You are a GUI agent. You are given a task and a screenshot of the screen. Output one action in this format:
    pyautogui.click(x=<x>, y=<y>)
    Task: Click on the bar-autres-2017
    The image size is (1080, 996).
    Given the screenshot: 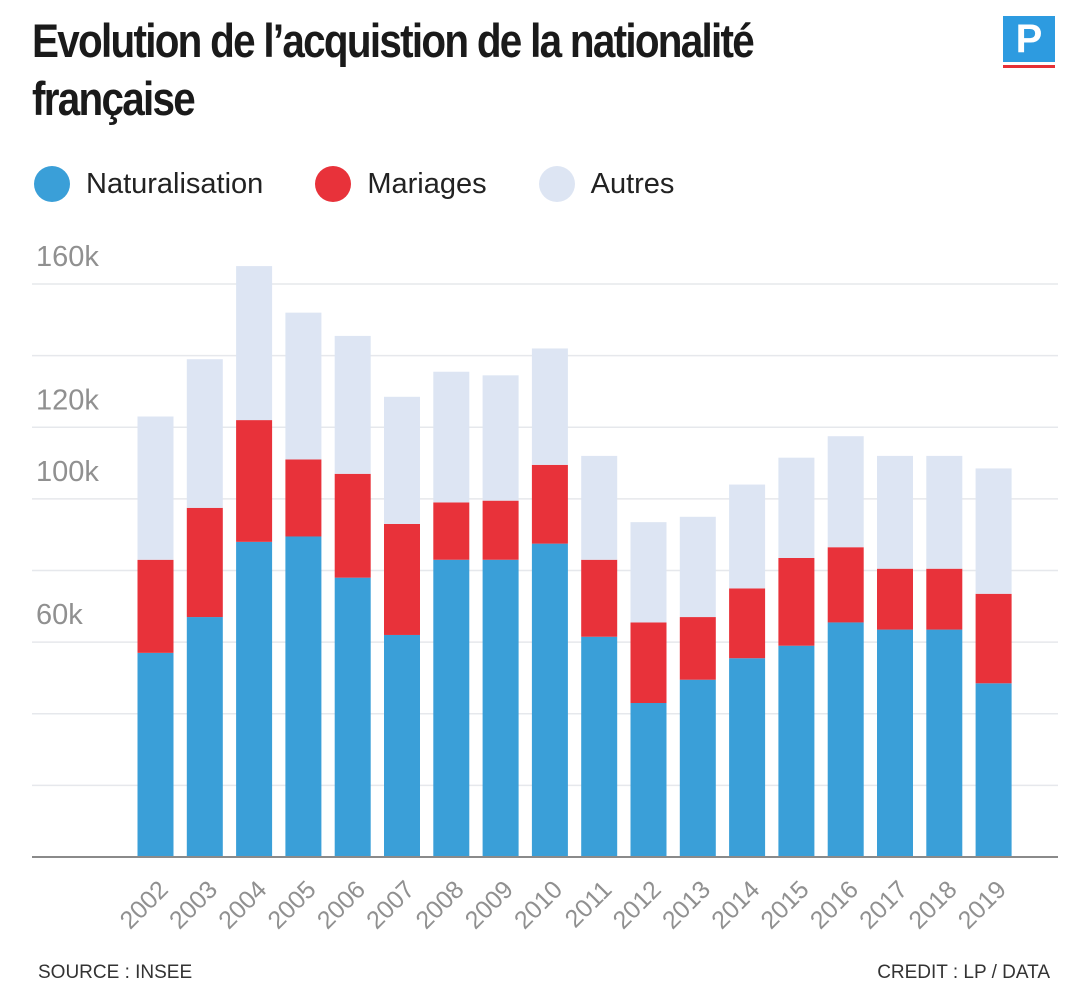 What is the action you would take?
    pyautogui.click(x=895, y=512)
    